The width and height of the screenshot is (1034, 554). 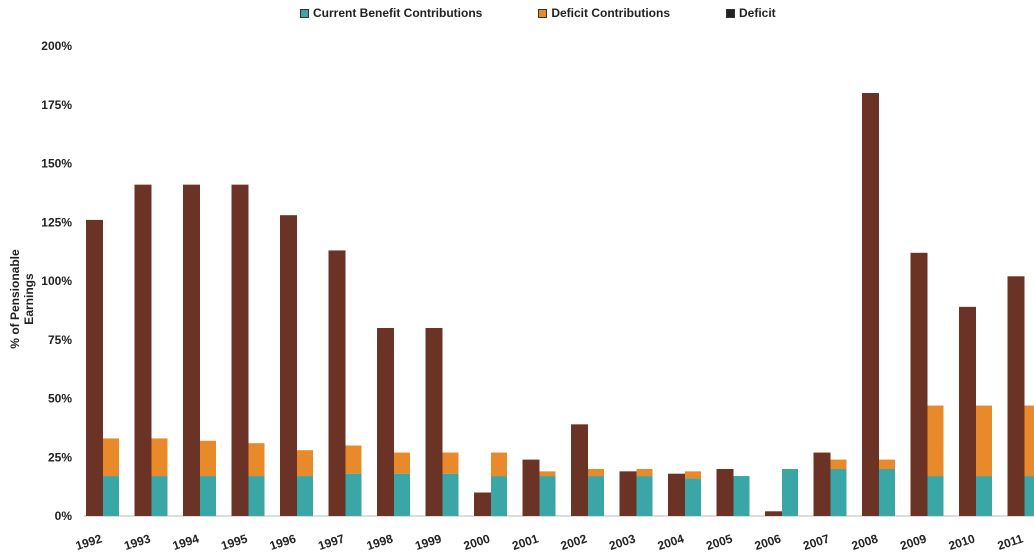 What do you see at coordinates (838, 492) in the screenshot?
I see `bar-current-benefit-2007` at bounding box center [838, 492].